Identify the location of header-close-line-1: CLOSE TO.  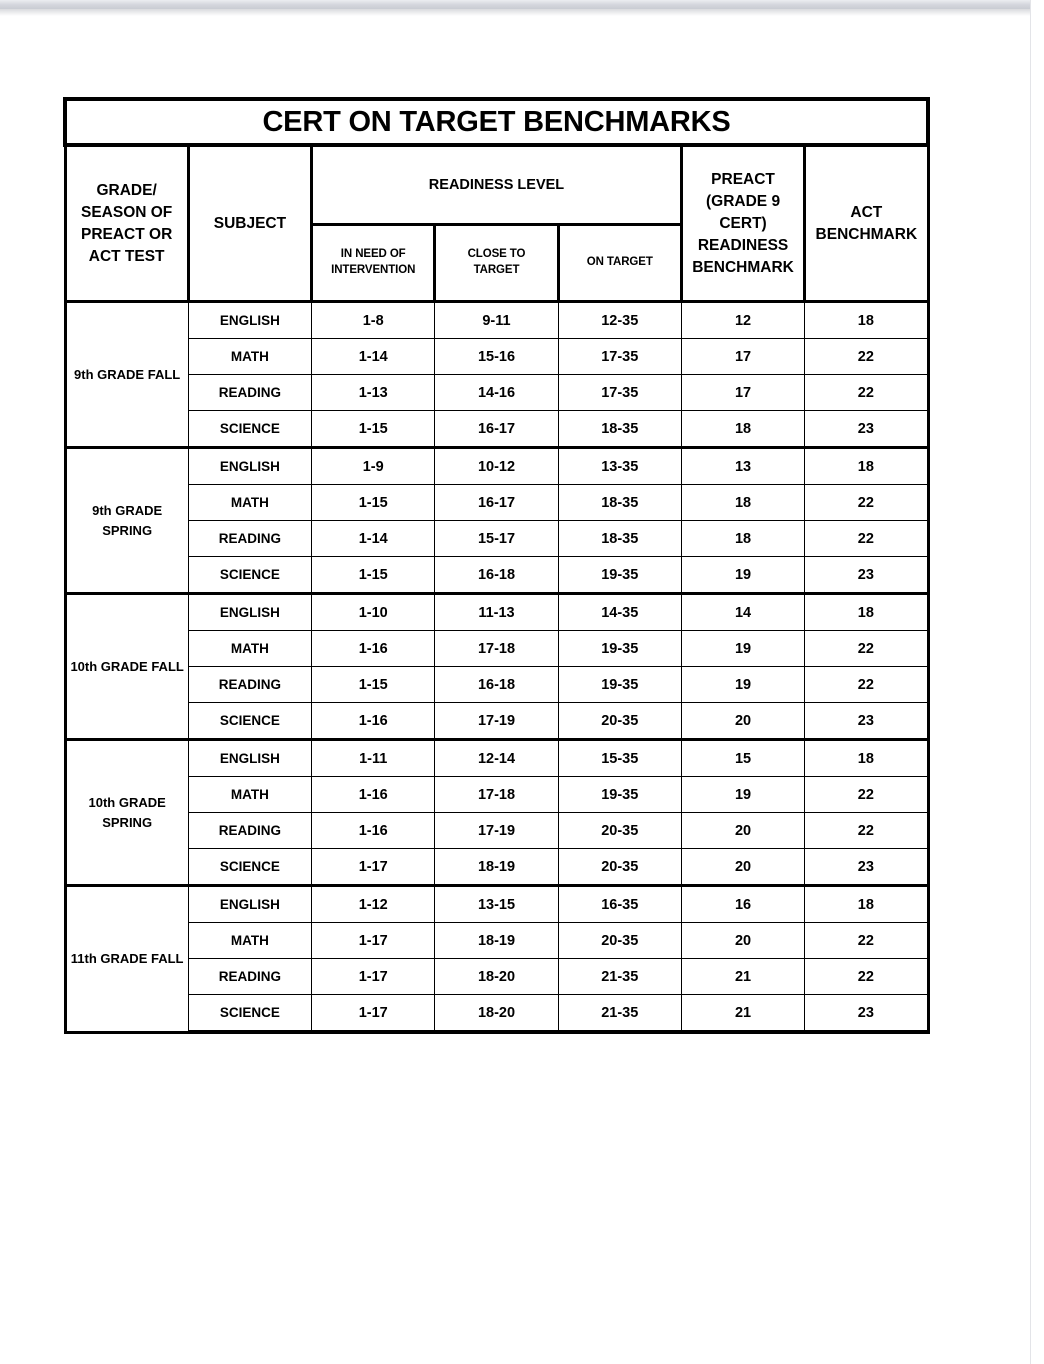
(496, 254).